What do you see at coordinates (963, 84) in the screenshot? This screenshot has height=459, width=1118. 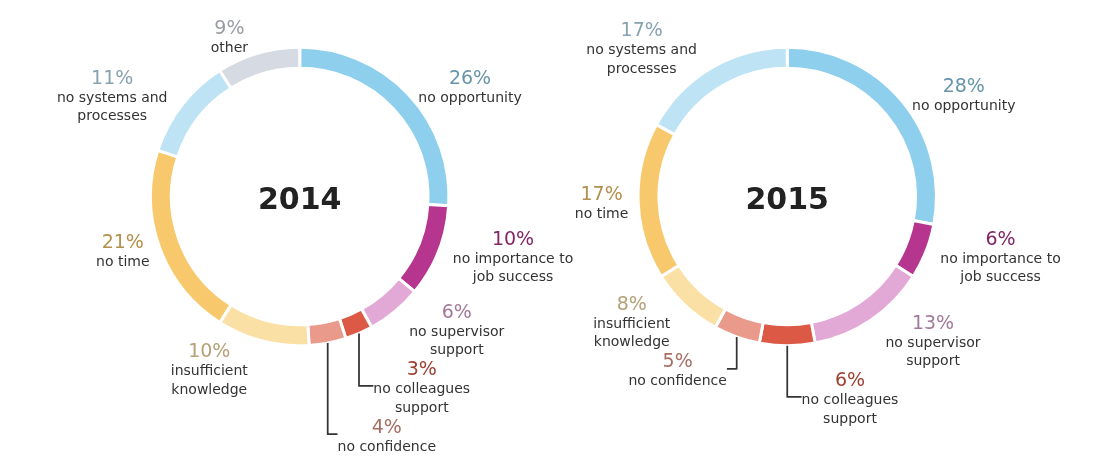 I see `data-label: 28%` at bounding box center [963, 84].